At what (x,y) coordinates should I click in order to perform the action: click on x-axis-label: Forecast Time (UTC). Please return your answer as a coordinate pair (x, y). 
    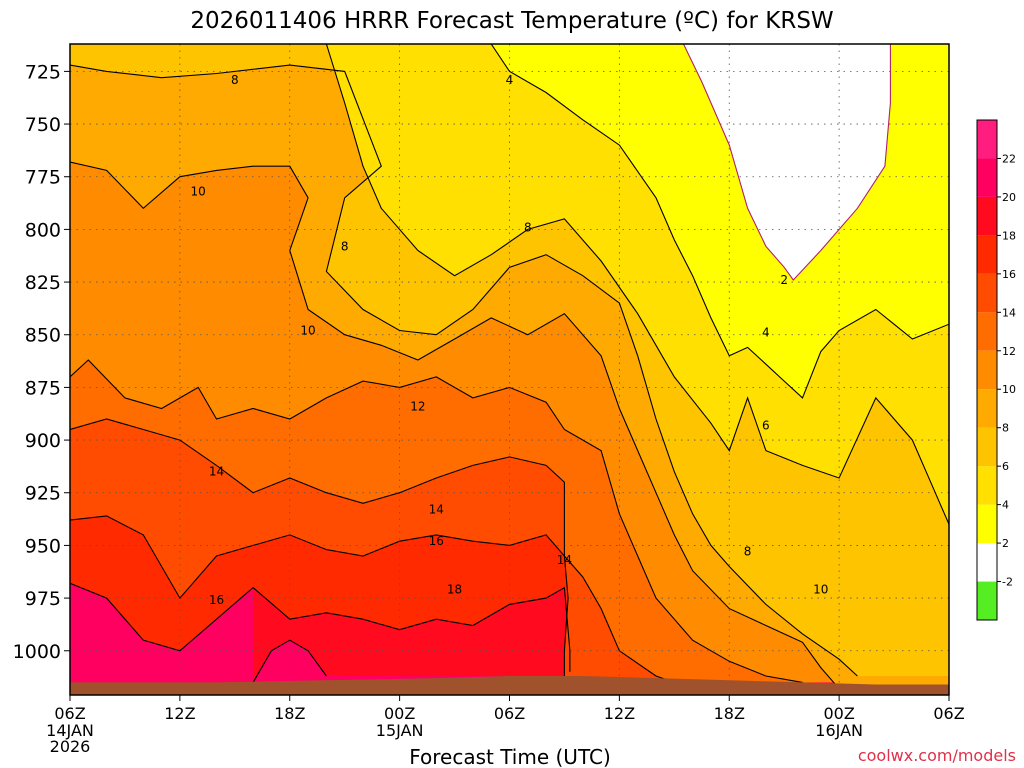
    Looking at the image, I should click on (510, 756).